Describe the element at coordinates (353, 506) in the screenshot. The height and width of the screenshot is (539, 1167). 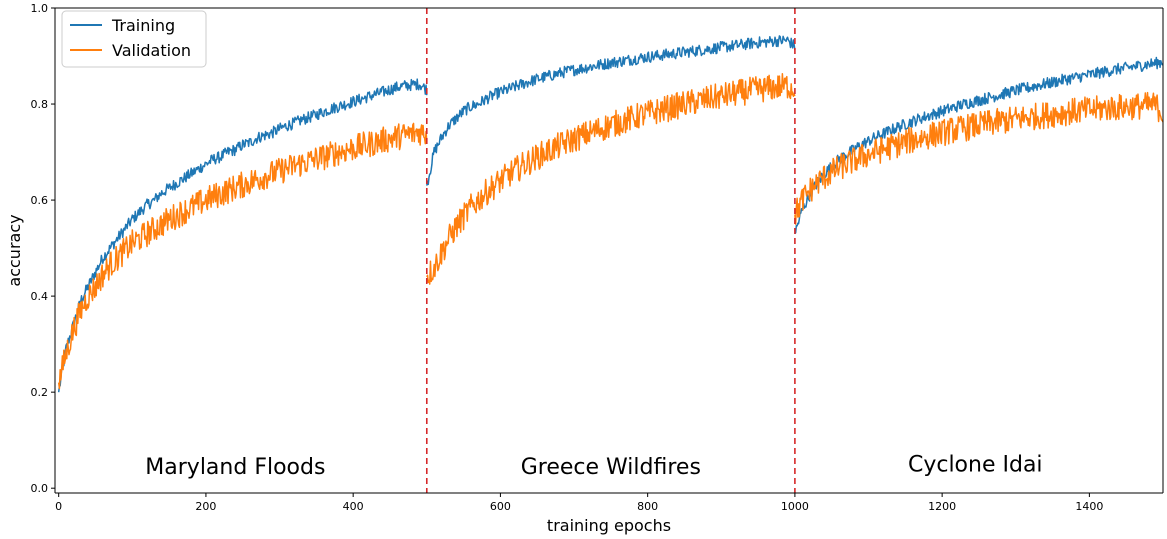
I see `x-tick-label: 400` at that location.